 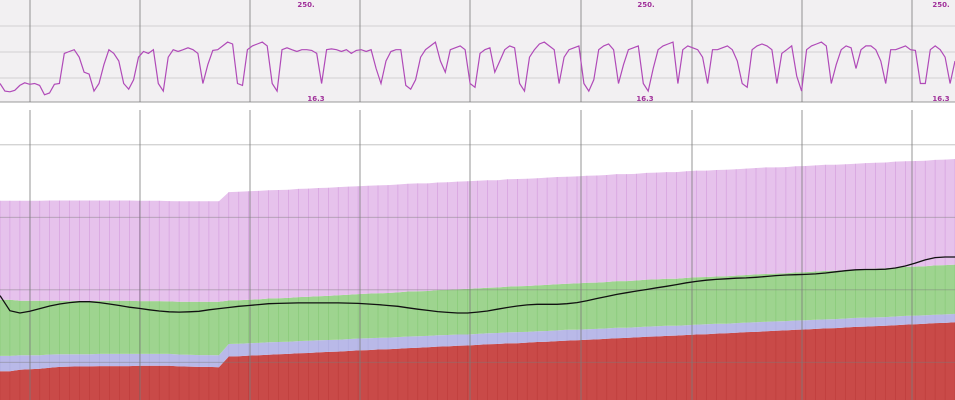 I want to click on top-trace-line, so click(x=477, y=68).